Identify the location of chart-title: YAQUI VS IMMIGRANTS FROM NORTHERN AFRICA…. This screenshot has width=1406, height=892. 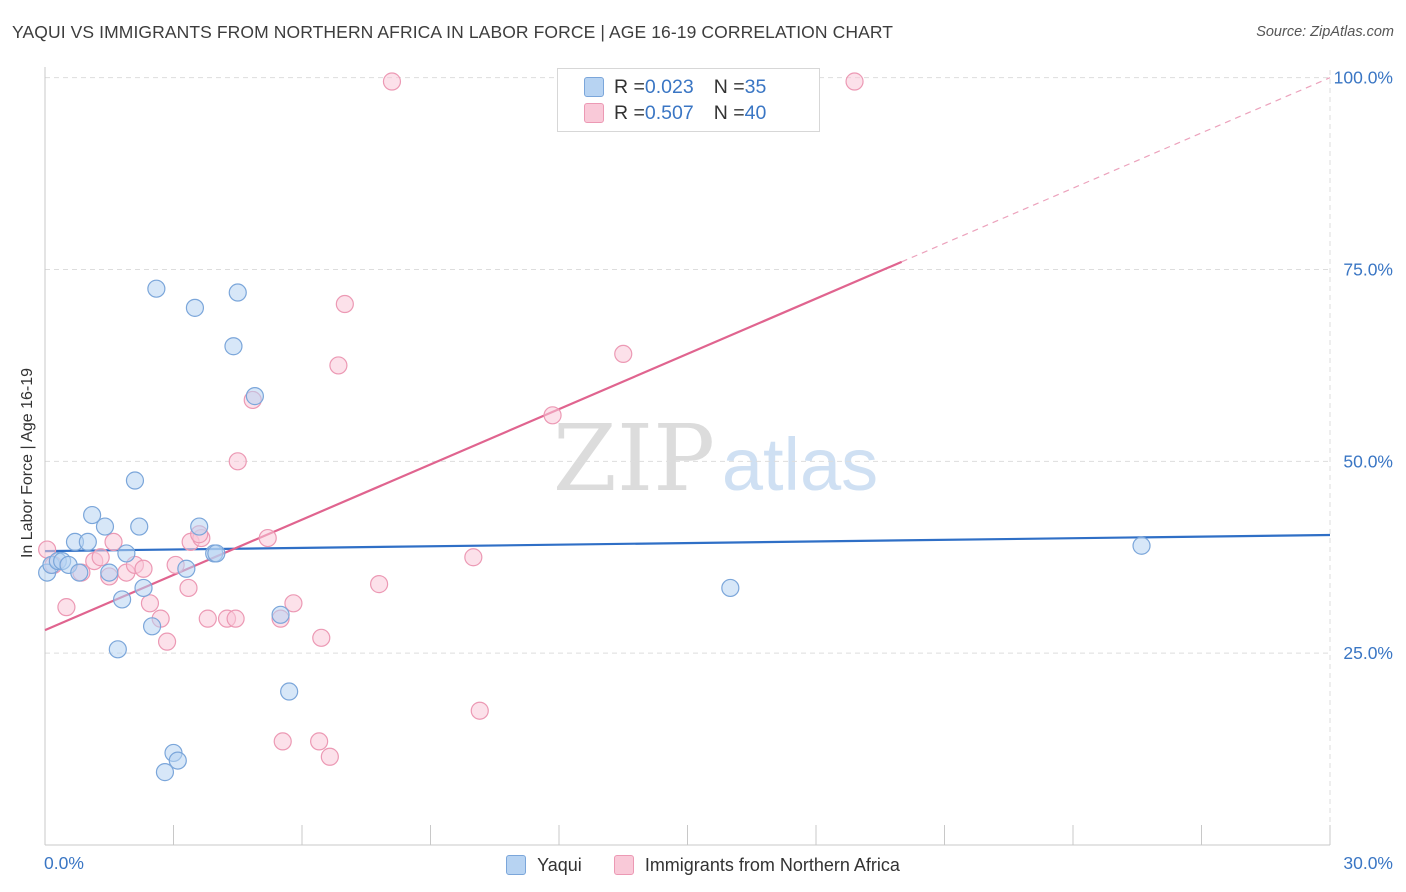
(453, 32).